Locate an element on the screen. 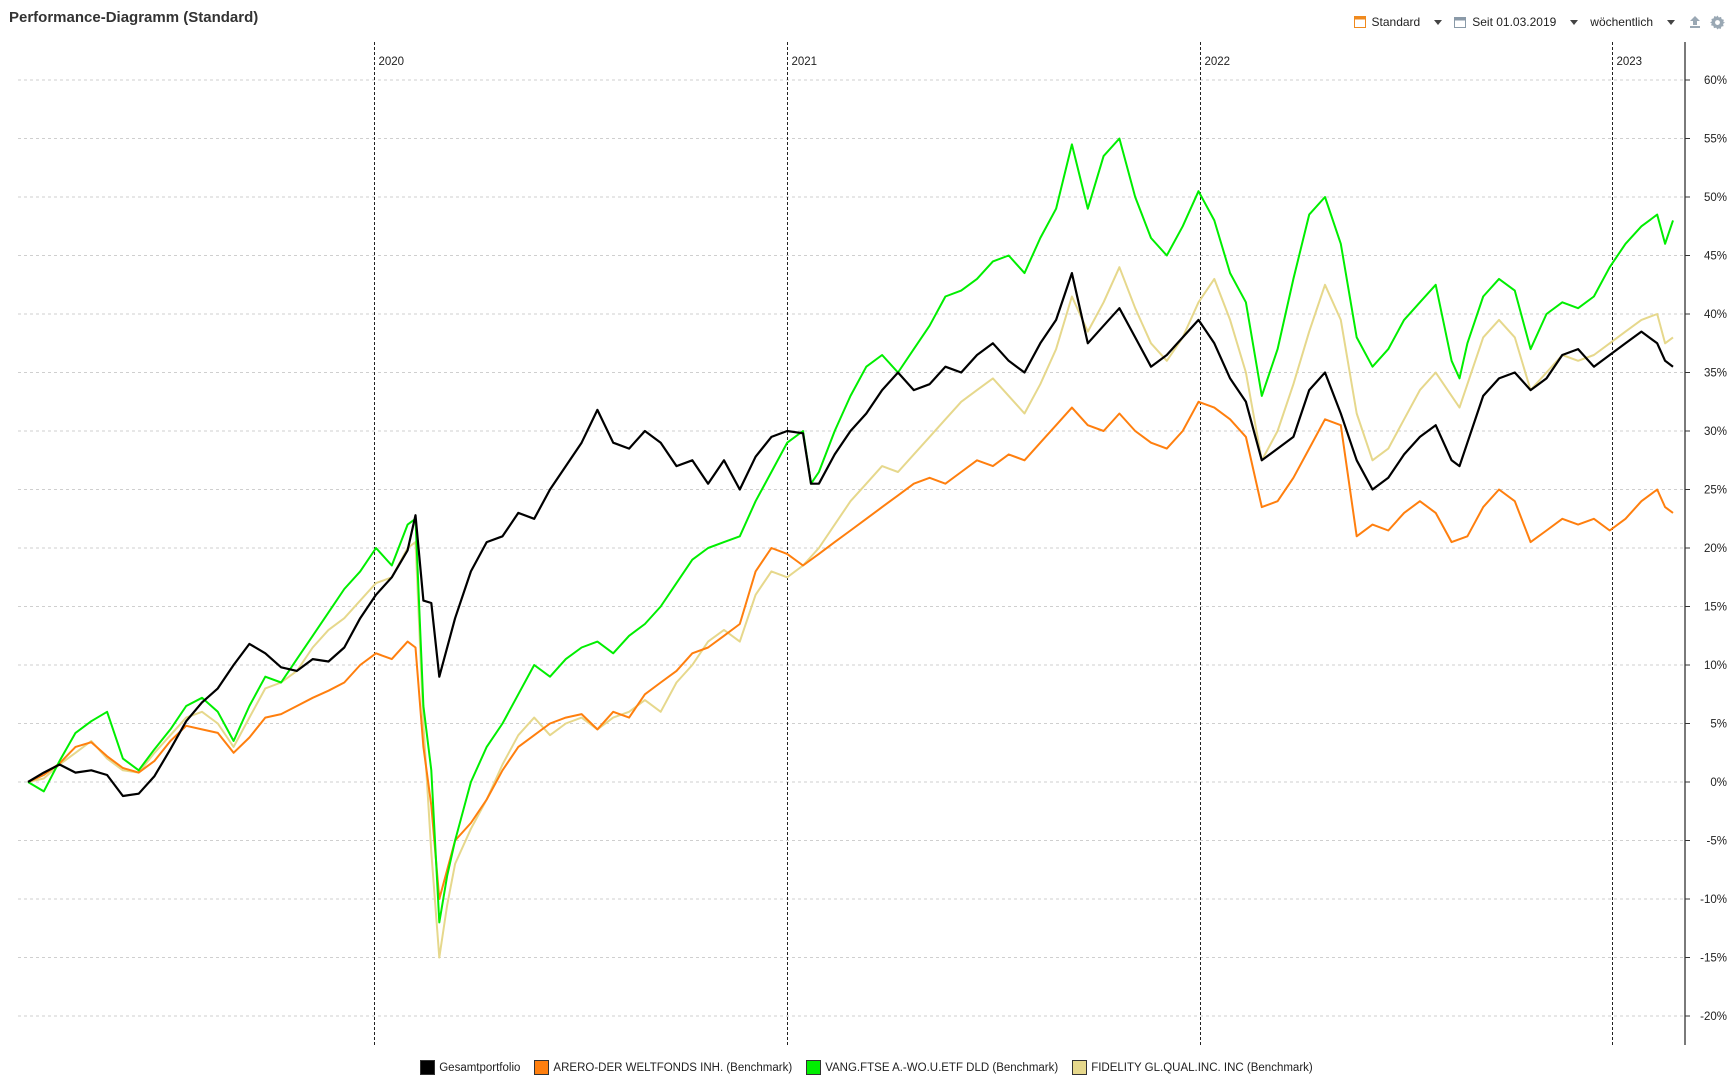  y-tick-label: 60% is located at coordinates (1715, 81).